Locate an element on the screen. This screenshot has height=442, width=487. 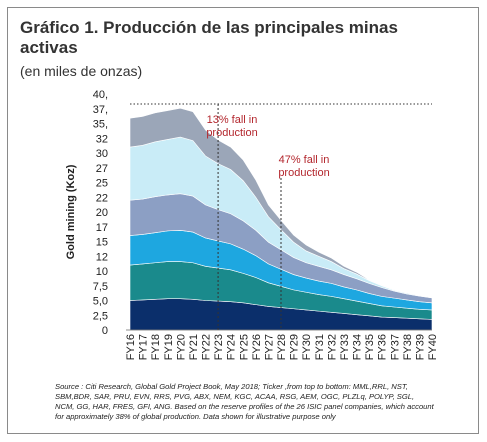
y-tick-label: 2,5 is located at coordinates (100, 316).